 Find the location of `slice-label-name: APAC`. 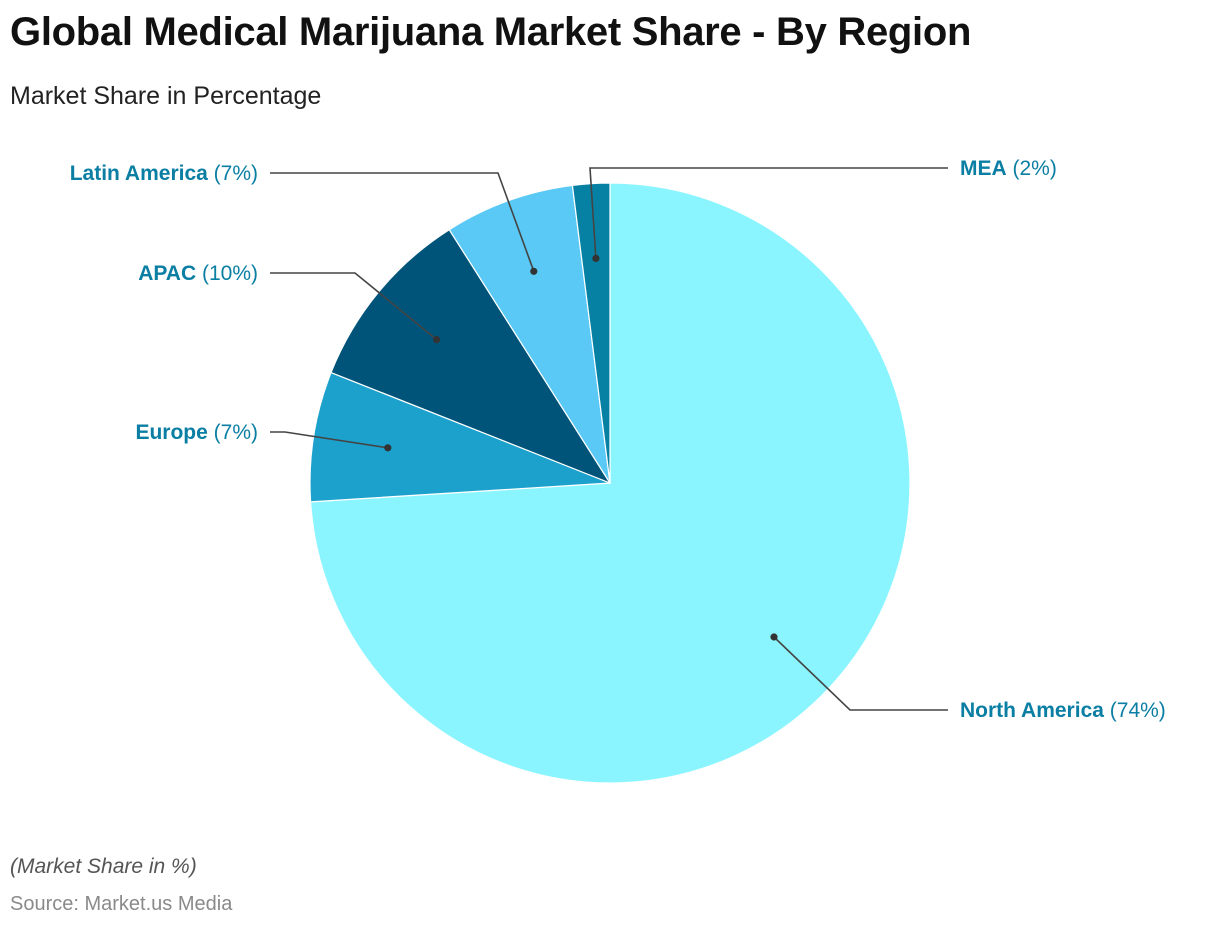

slice-label-name: APAC is located at coordinates (167, 273).